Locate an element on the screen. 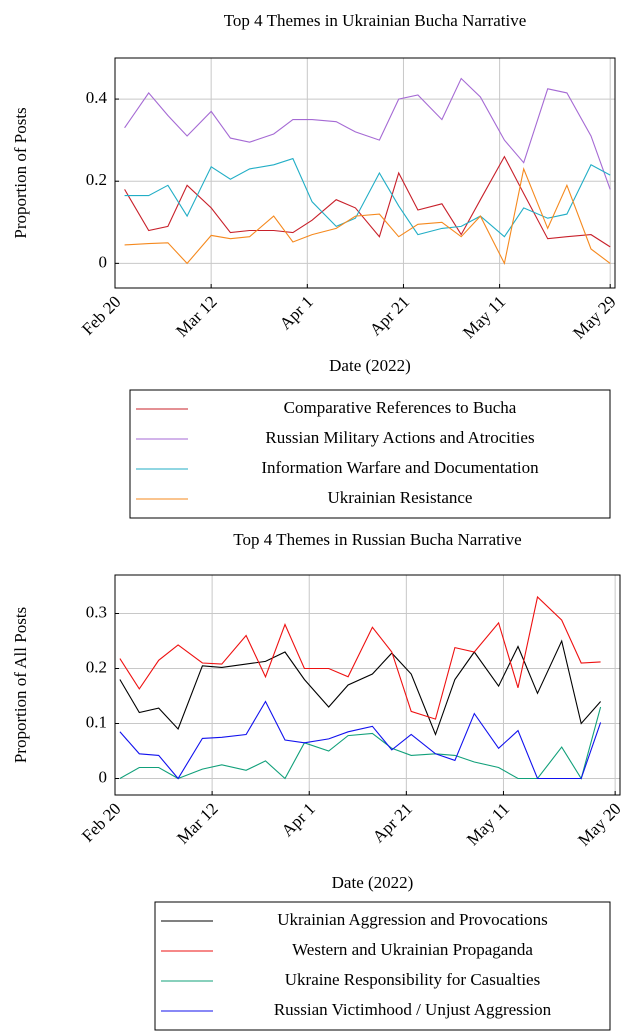  legend-label: Information Warfare and Documentation is located at coordinates (400, 467).